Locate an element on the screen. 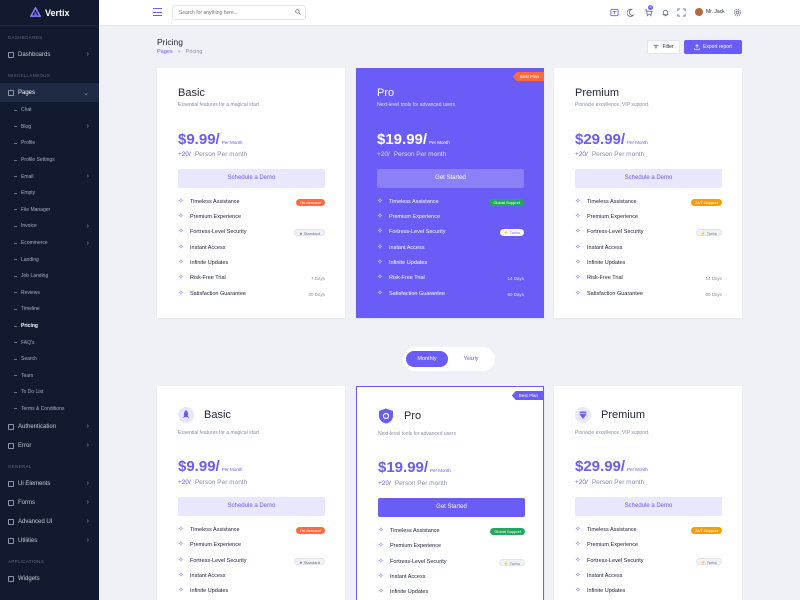 The image size is (800, 600). sidebar-sub-reviews: Reviews is located at coordinates (49, 293).